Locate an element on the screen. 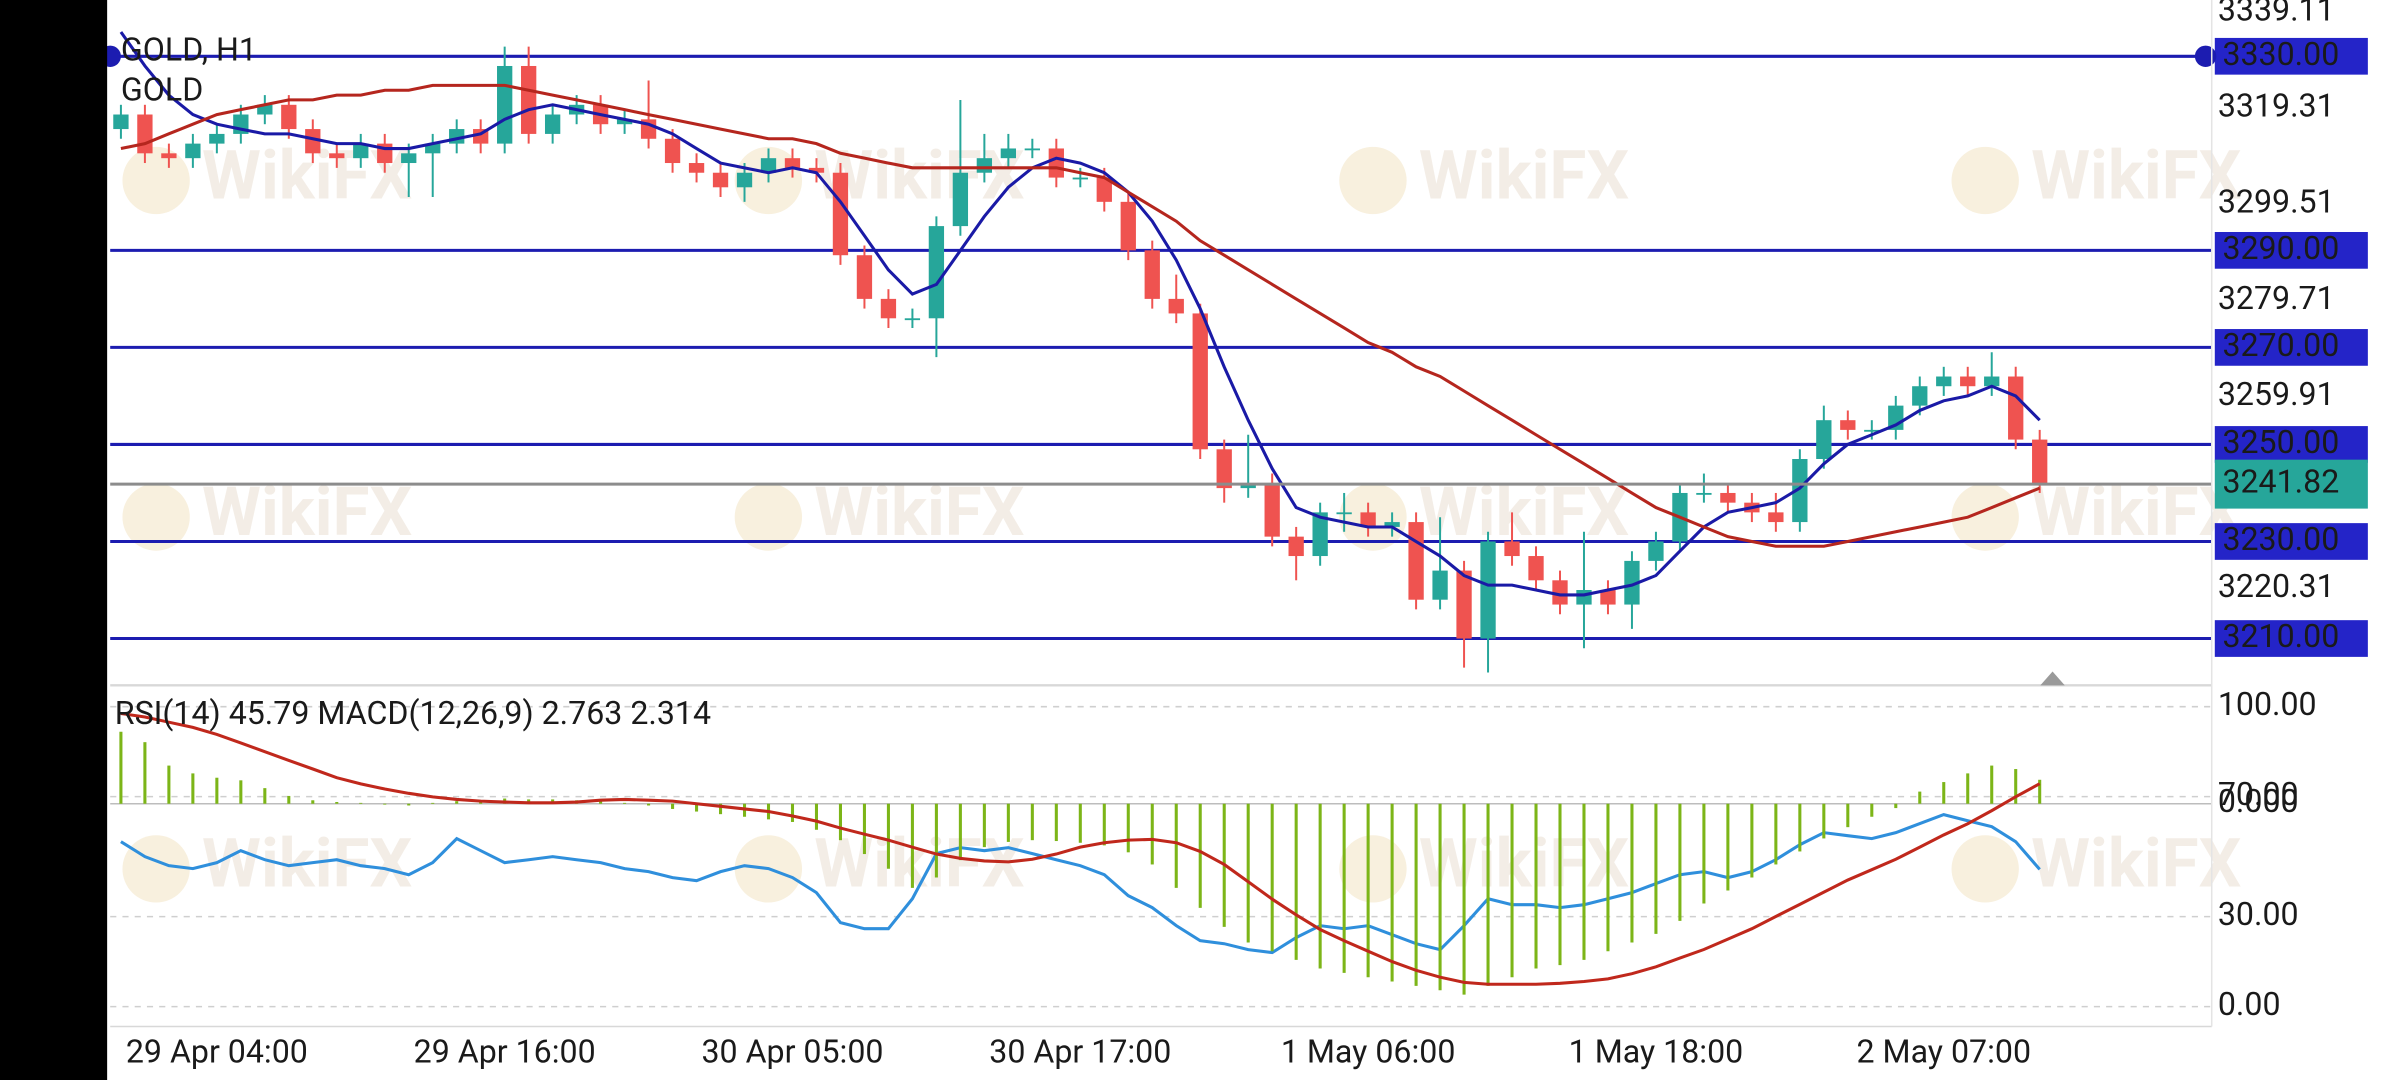  y-tick-label: 3259.91 is located at coordinates (2276, 394).